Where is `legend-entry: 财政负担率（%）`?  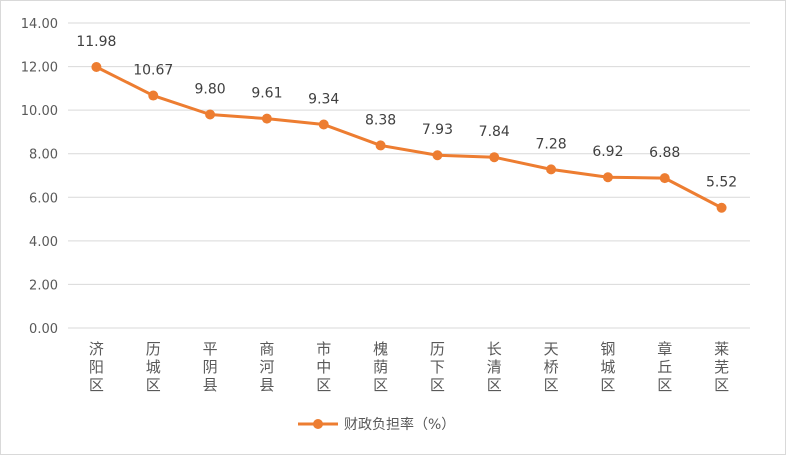 legend-entry: 财政负担率（%） is located at coordinates (399, 424).